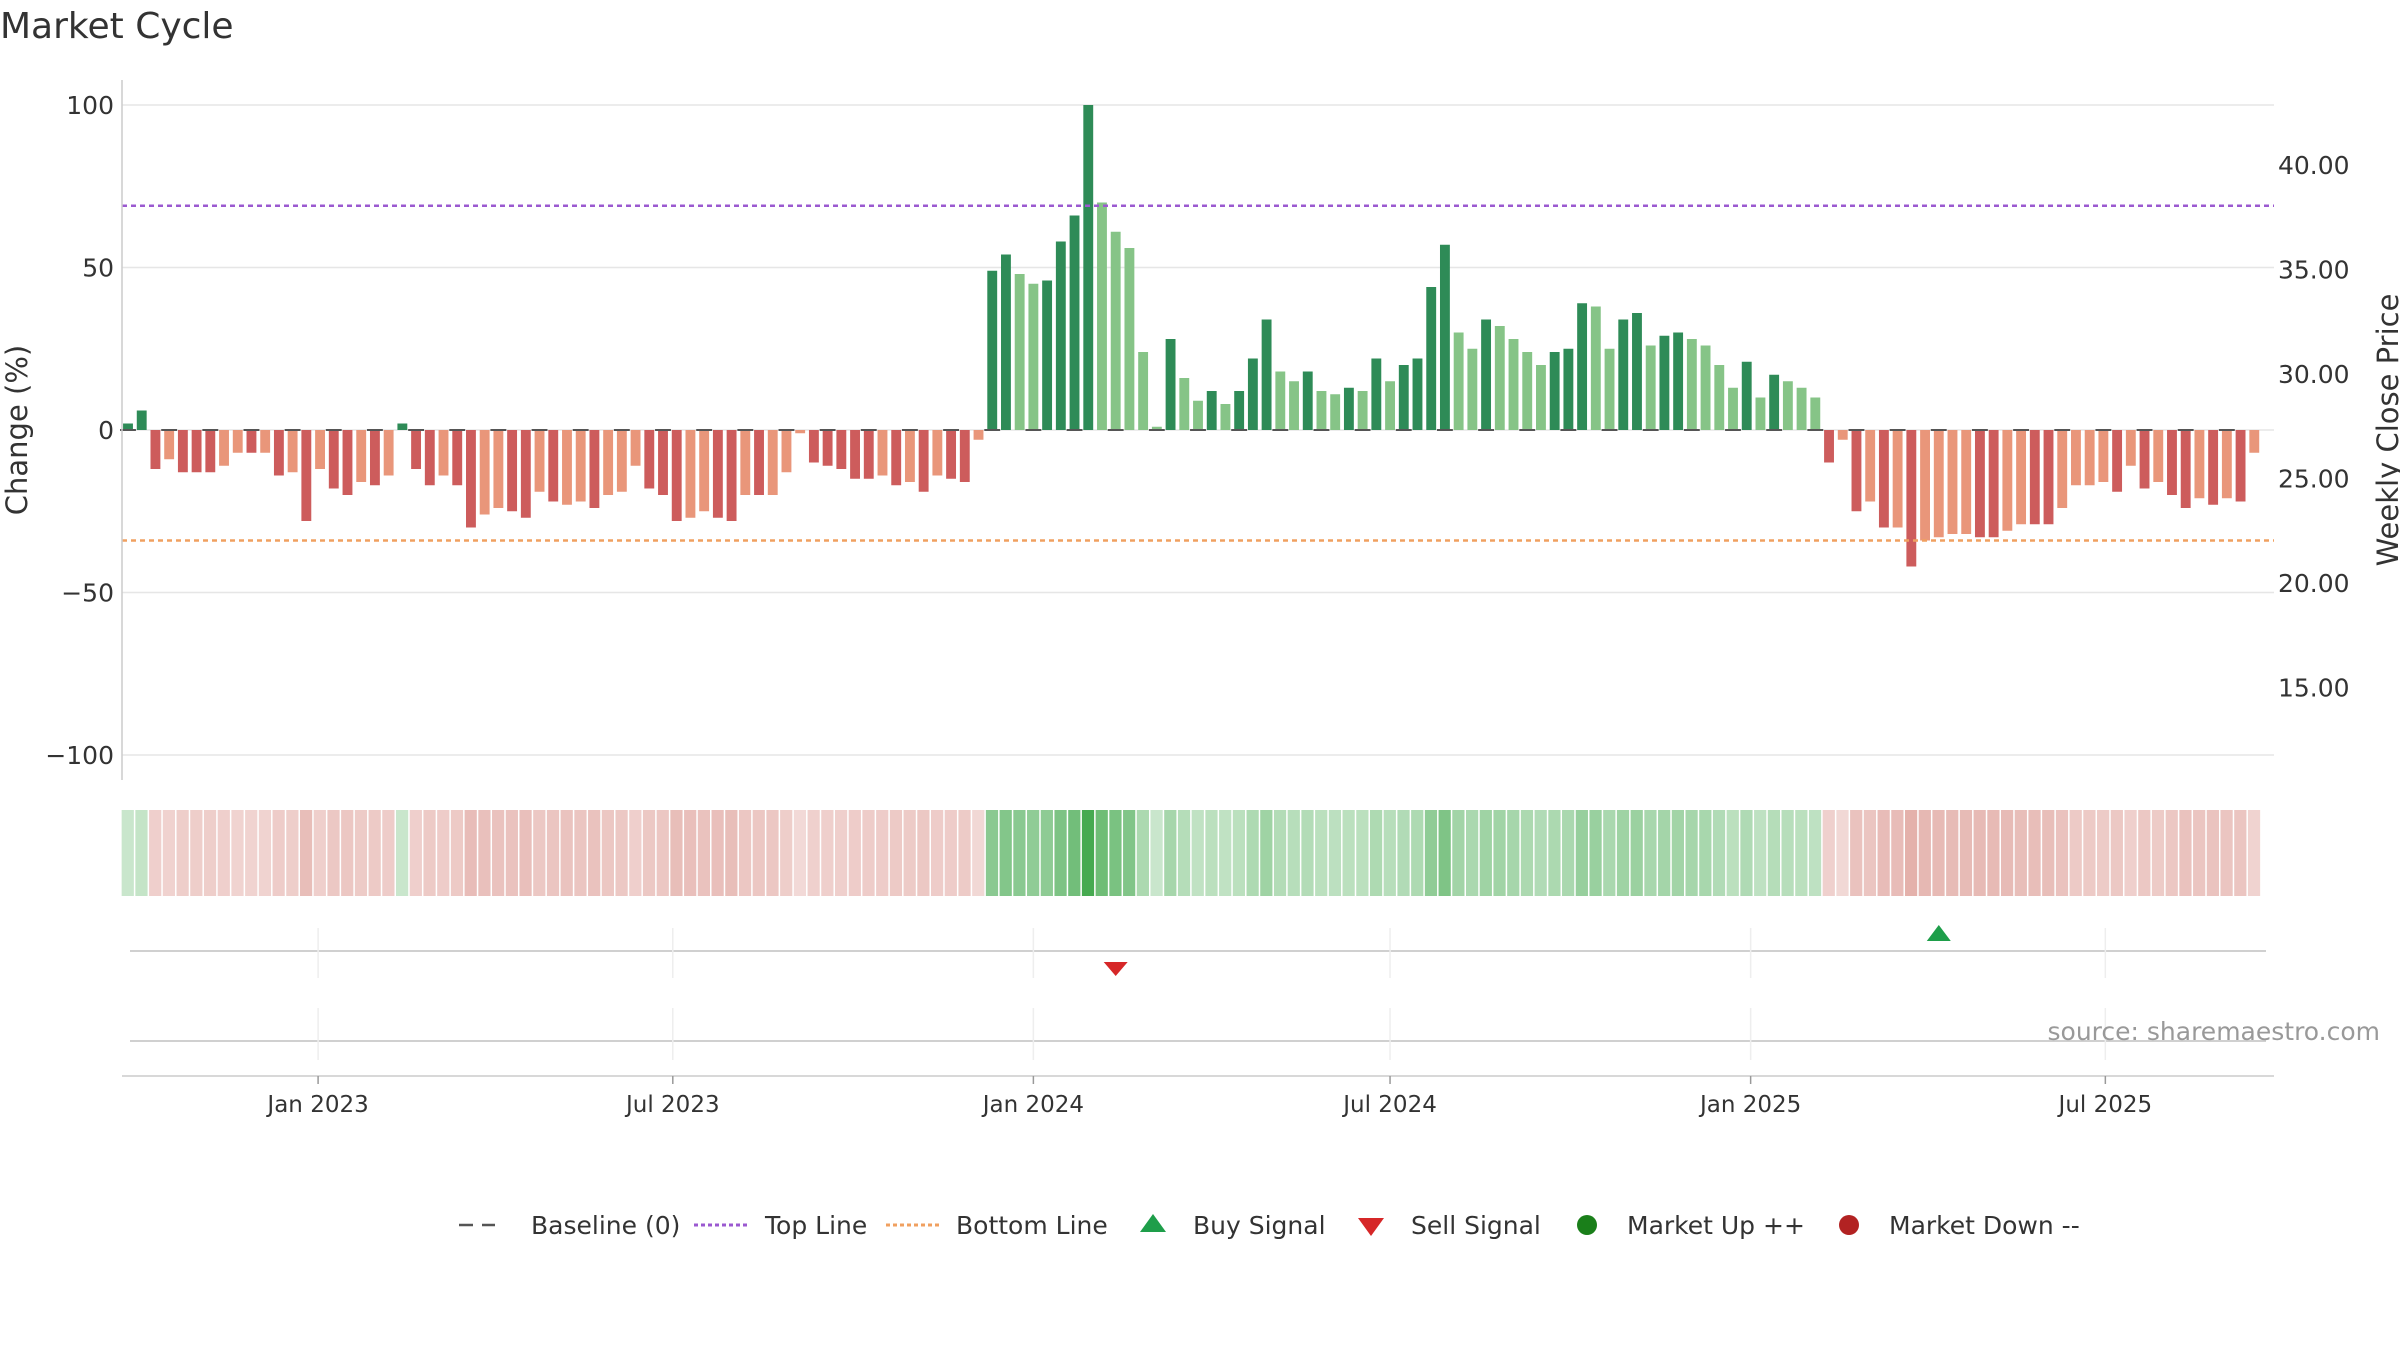 The height and width of the screenshot is (1350, 2400). Describe the element at coordinates (2314, 374) in the screenshot. I see `y2-tick-label: 30.00` at that location.